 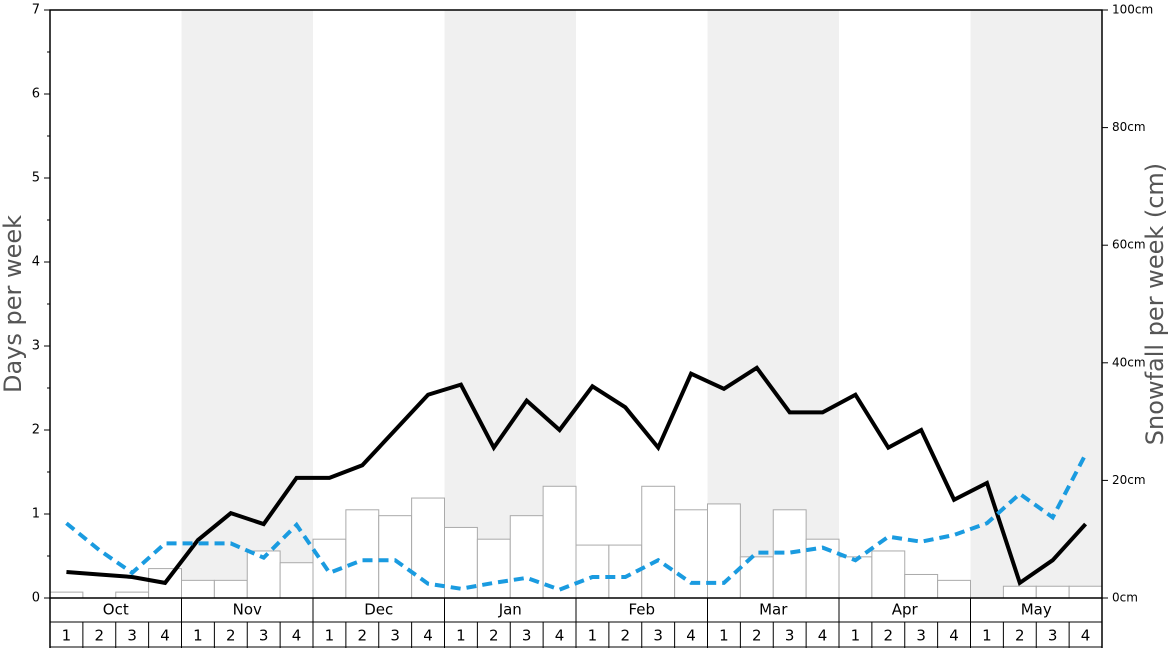 What do you see at coordinates (116, 610) in the screenshot?
I see `month-label: Oct` at bounding box center [116, 610].